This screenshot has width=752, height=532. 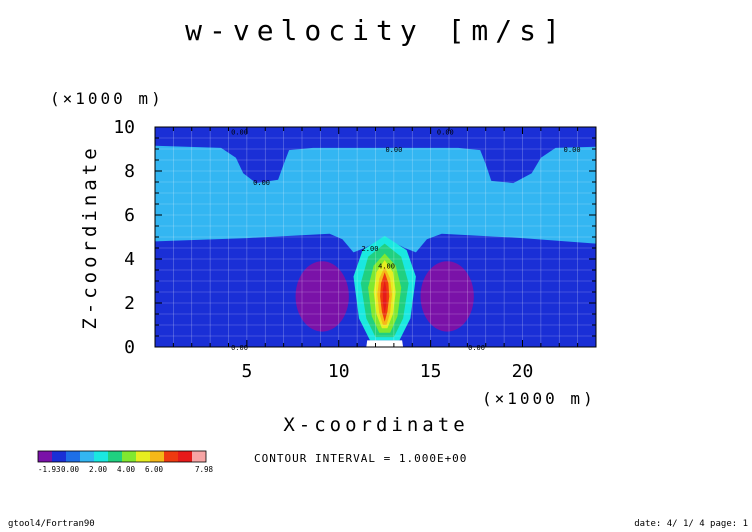 What do you see at coordinates (70, 469) in the screenshot?
I see `colorbar-tick-label: 0.00` at bounding box center [70, 469].